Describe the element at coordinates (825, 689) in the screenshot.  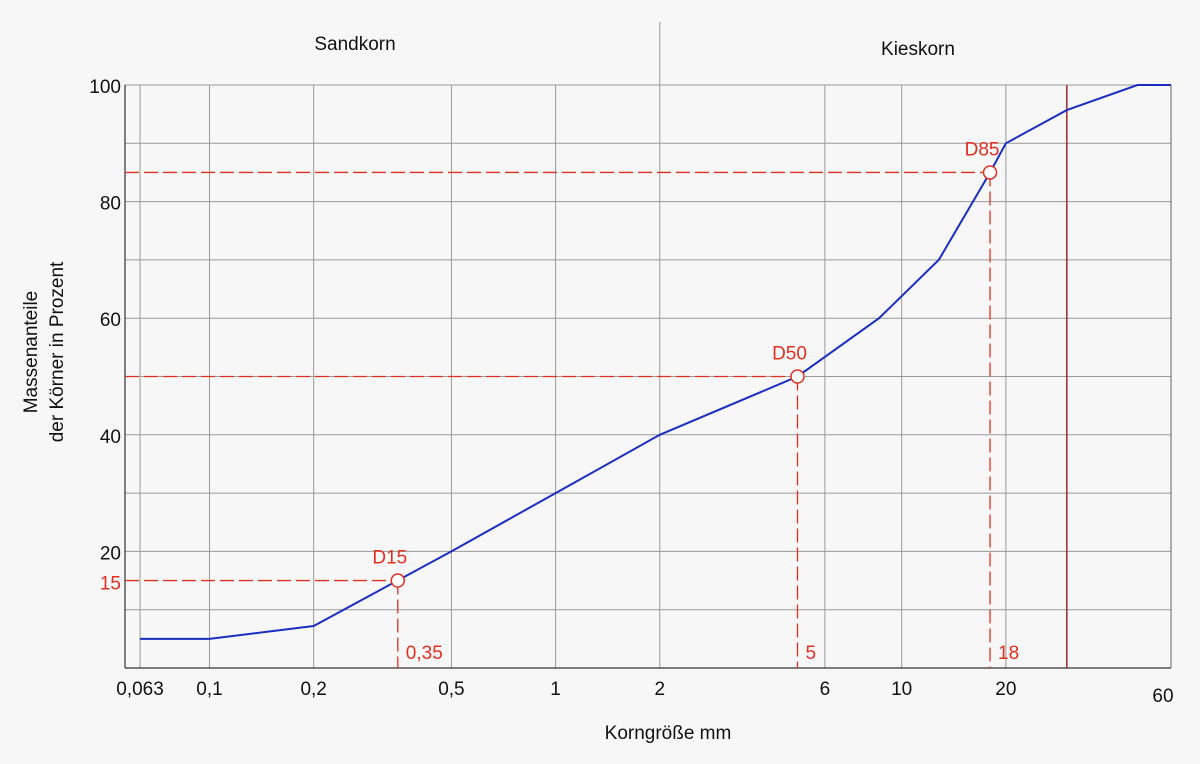
I see `x-tick-label: 6` at that location.